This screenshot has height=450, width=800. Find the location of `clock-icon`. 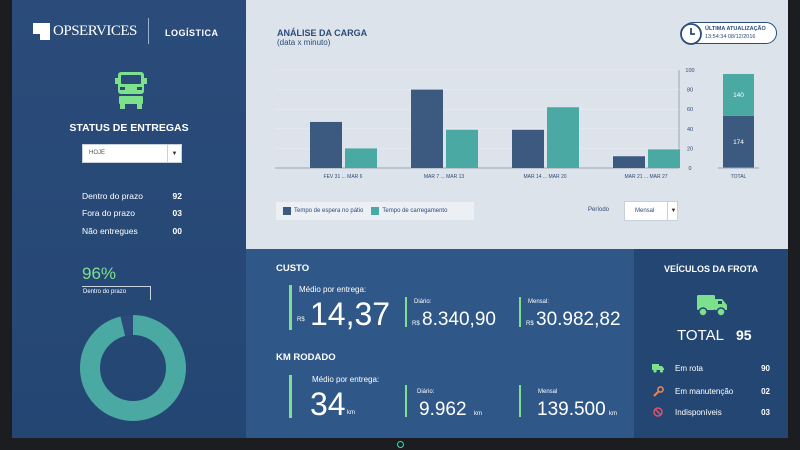

clock-icon is located at coordinates (691, 34).